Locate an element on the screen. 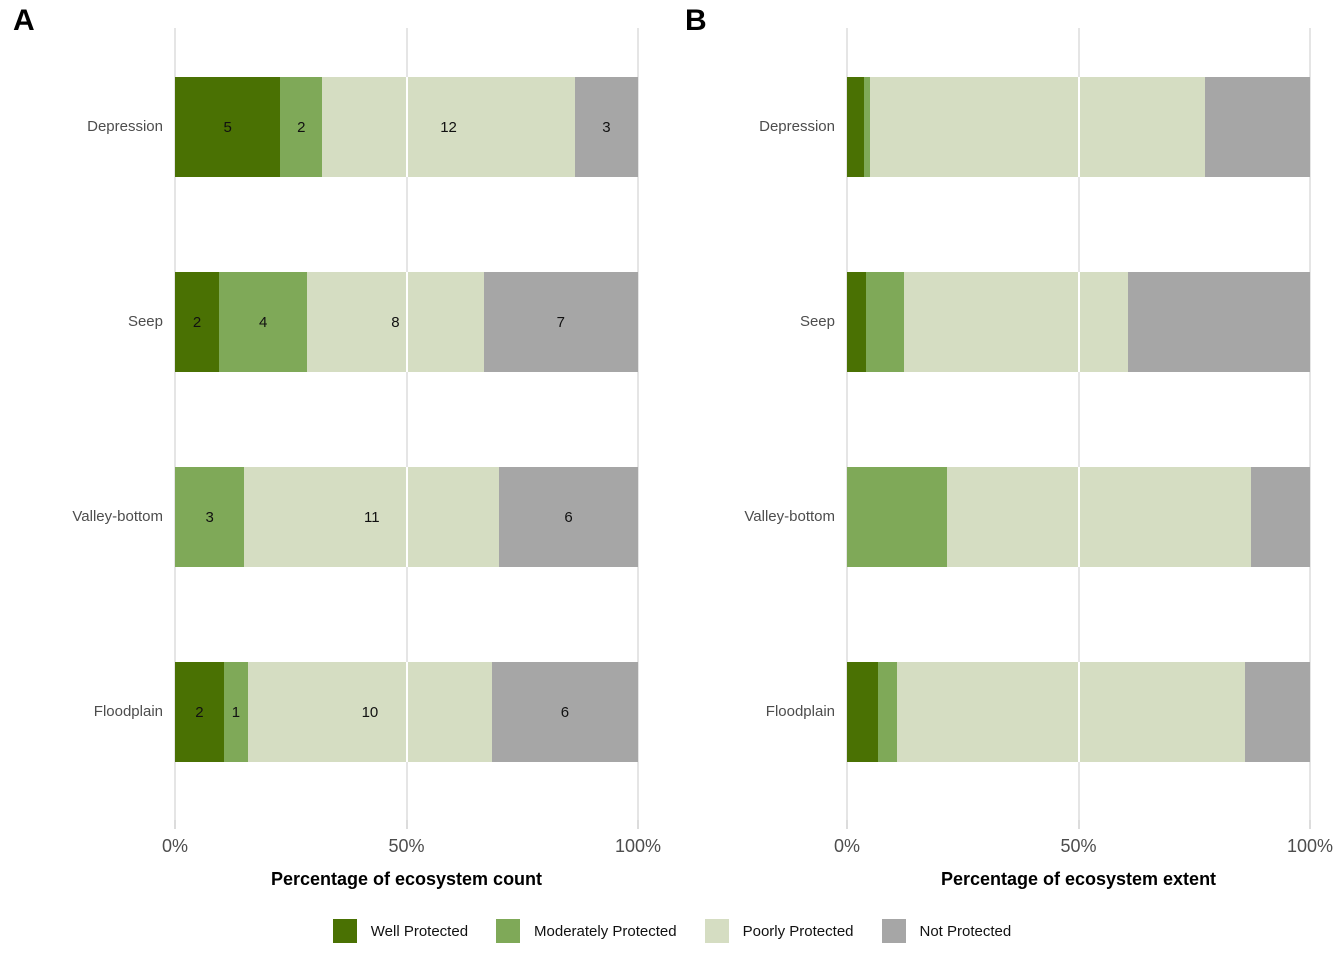 This screenshot has width=1344, height=960. bar-seep is located at coordinates (1078, 322).